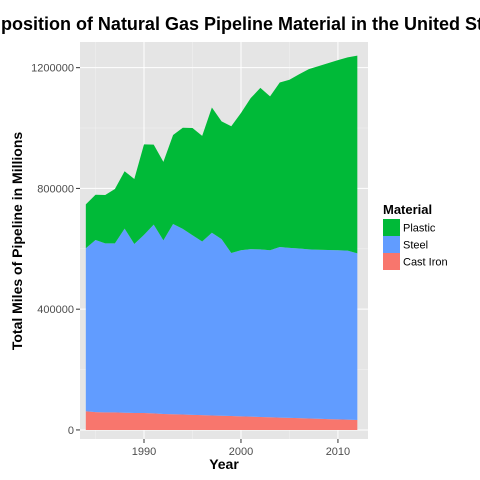  What do you see at coordinates (17, 241) in the screenshot?
I see `y-axis-title: Total Miles of Pipeline in Millions` at bounding box center [17, 241].